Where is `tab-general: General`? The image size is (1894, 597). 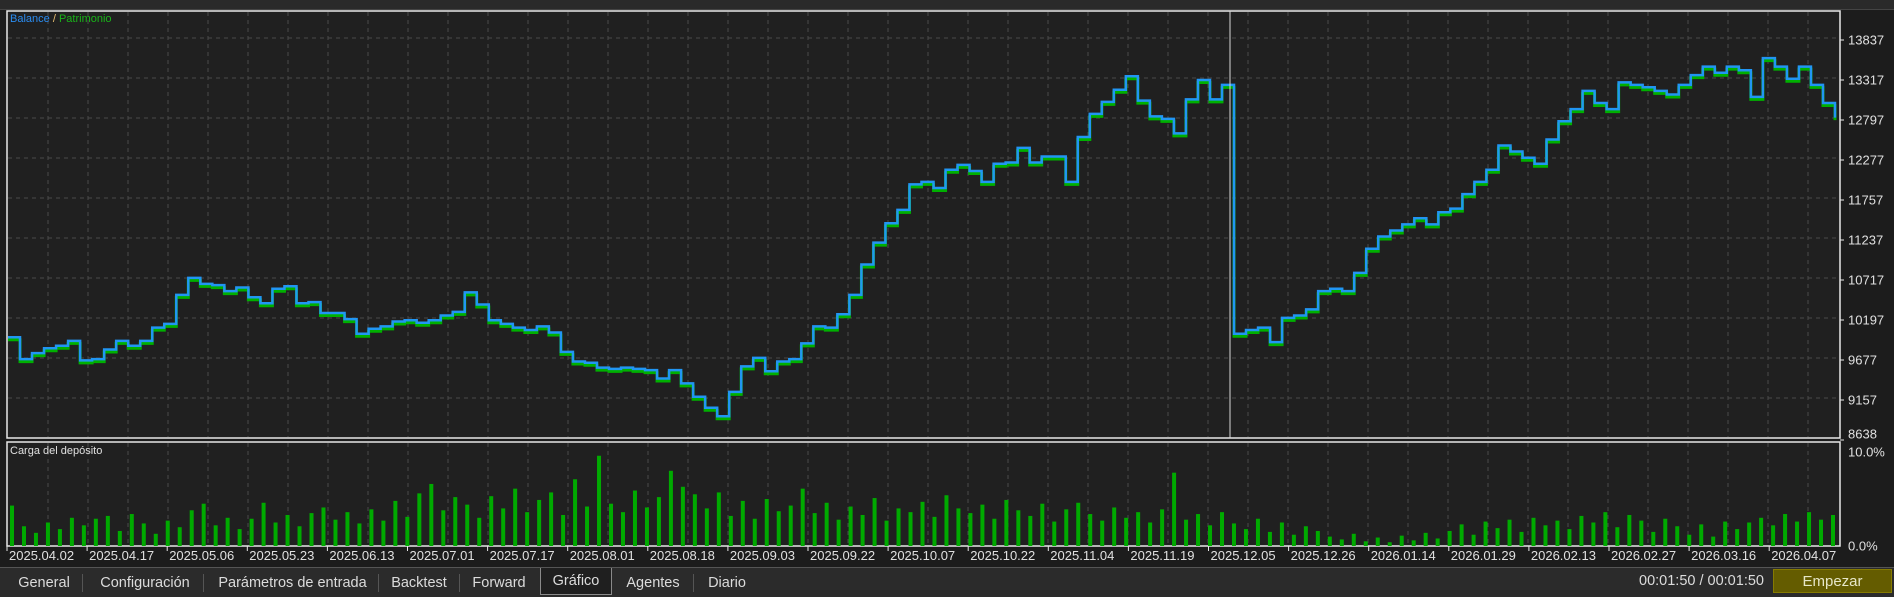
tab-general: General is located at coordinates (44, 583).